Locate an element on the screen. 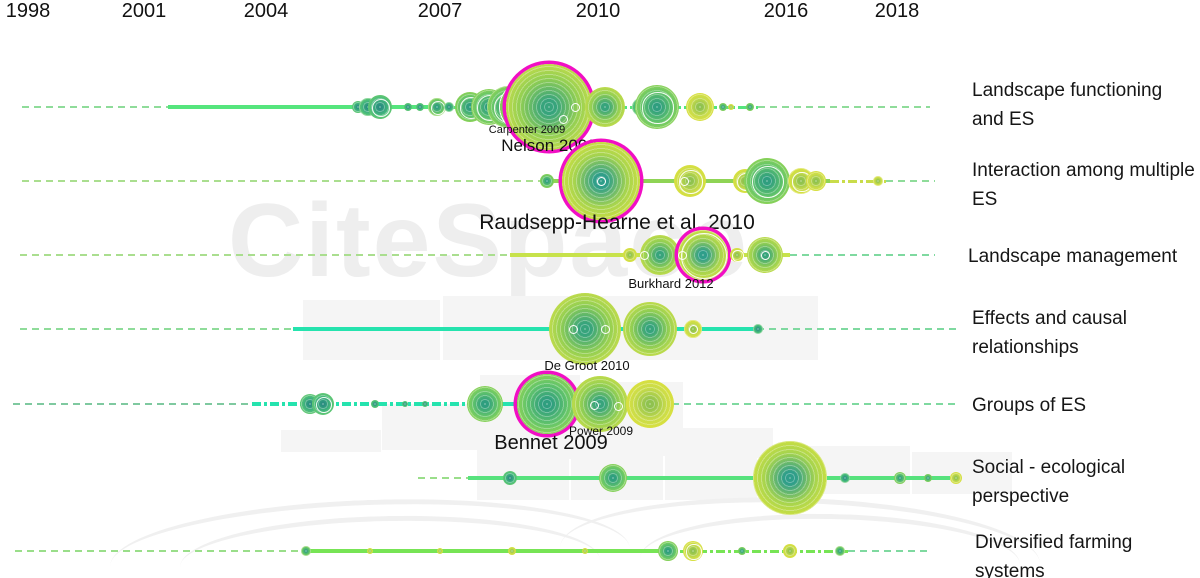 This screenshot has height=578, width=1200. node-annotation: Nelson 2009 is located at coordinates (549, 145).